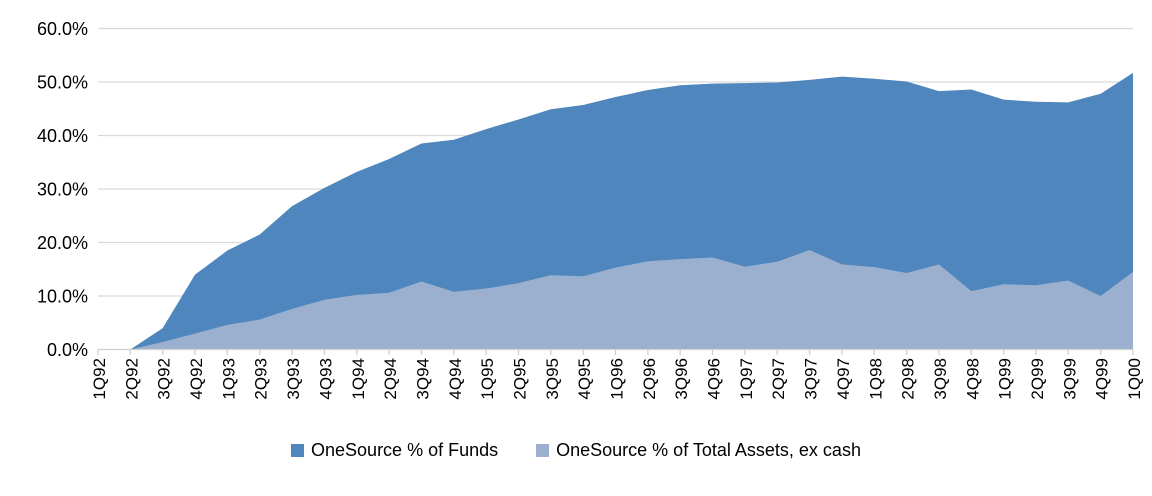  Describe the element at coordinates (543, 450) in the screenshot. I see `legend-swatch-assets-icon` at that location.